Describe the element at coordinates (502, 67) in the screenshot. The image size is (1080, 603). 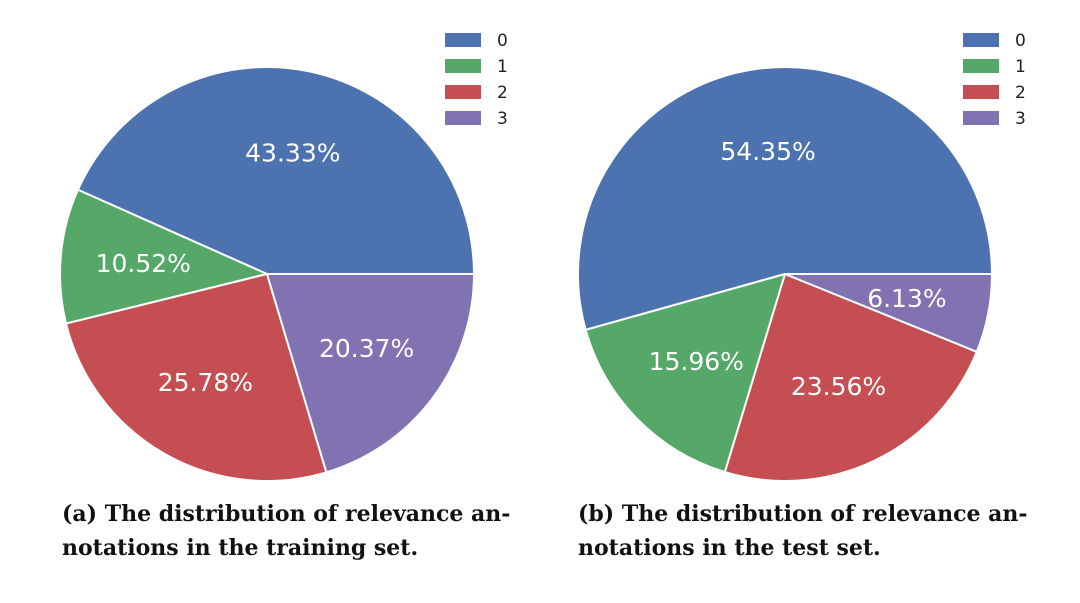
I see `legend-0-label-1: 1` at that location.